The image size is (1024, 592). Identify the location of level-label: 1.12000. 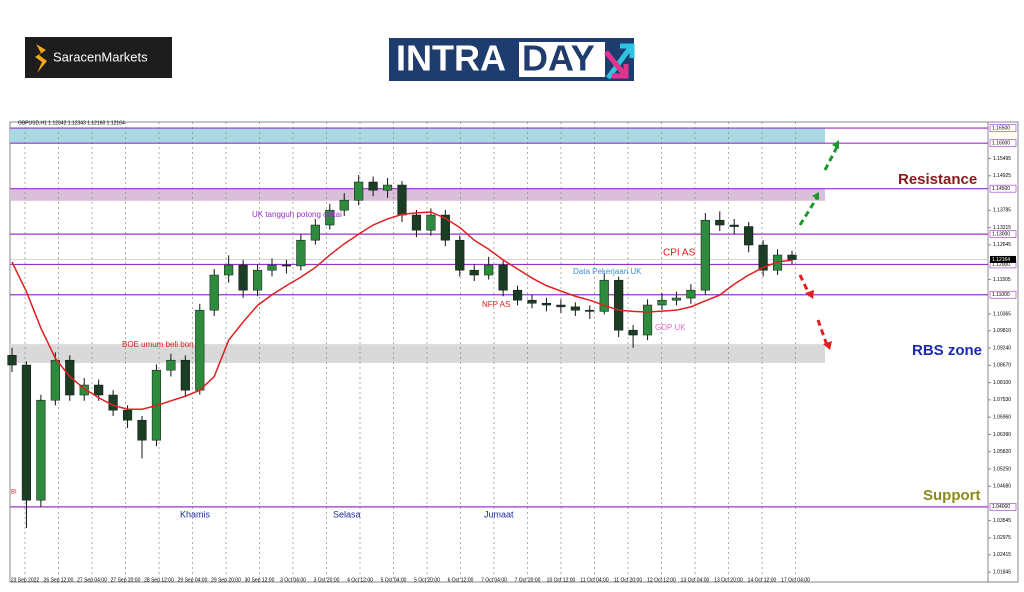
(1001, 265).